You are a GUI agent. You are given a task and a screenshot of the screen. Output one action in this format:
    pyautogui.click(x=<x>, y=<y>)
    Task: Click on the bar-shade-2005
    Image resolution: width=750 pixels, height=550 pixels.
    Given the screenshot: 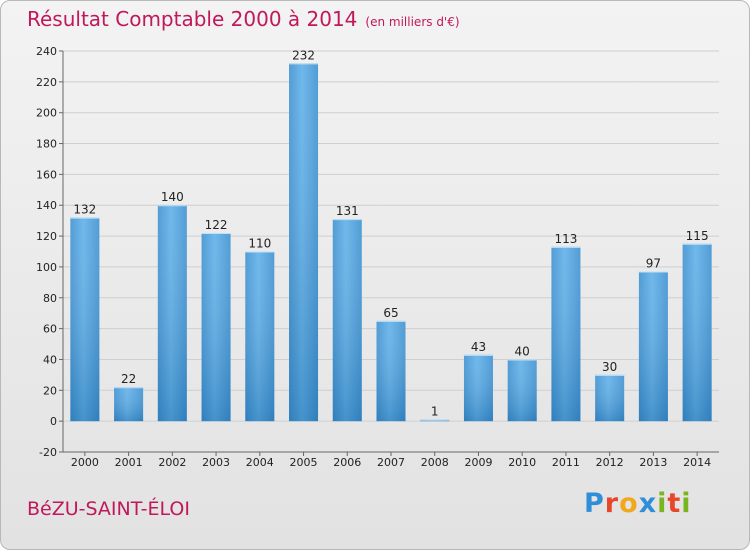 What is the action you would take?
    pyautogui.click(x=304, y=242)
    